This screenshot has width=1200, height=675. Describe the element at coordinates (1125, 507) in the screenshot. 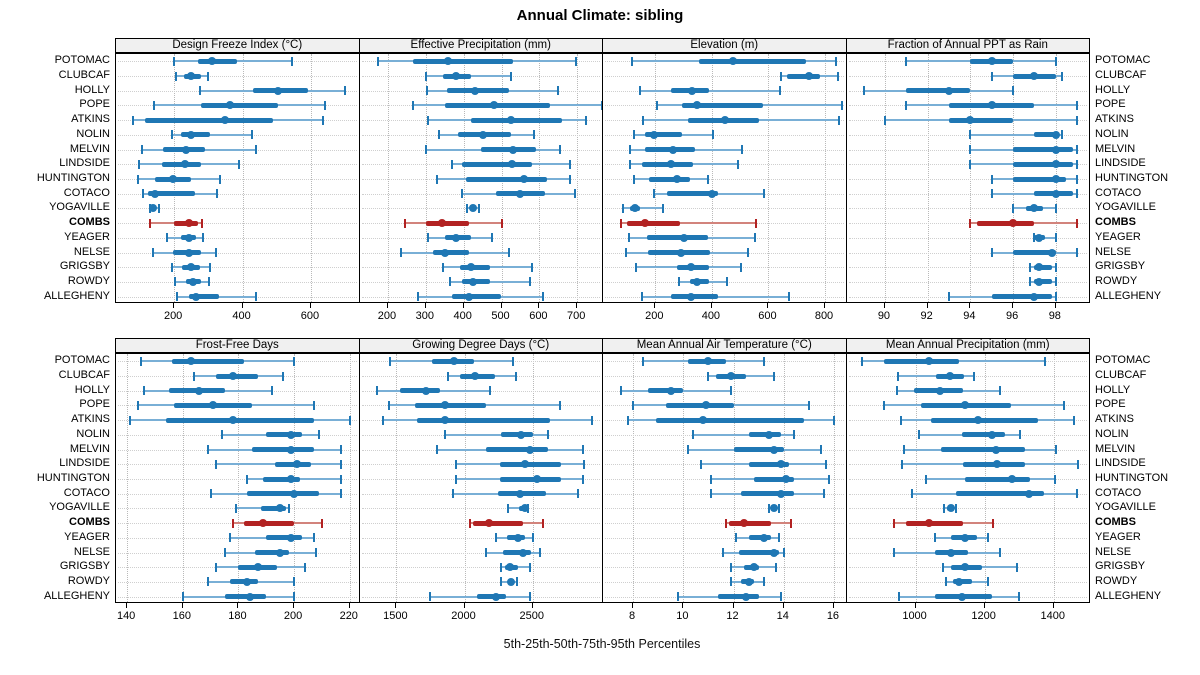

I see `station-label-right: YOGAVILLE` at that location.